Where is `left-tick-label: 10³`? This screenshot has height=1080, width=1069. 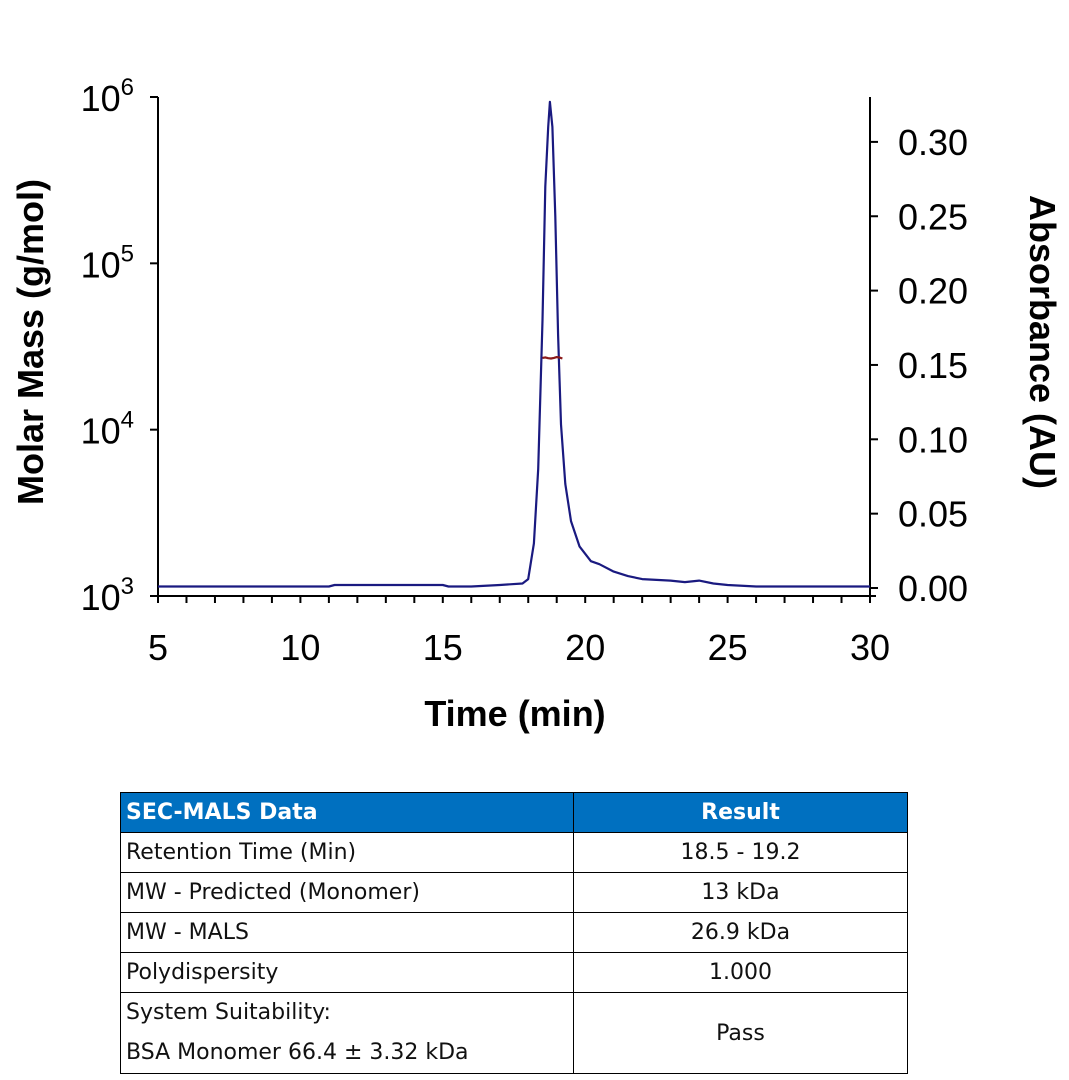
left-tick-label: 10³ is located at coordinates (107, 595).